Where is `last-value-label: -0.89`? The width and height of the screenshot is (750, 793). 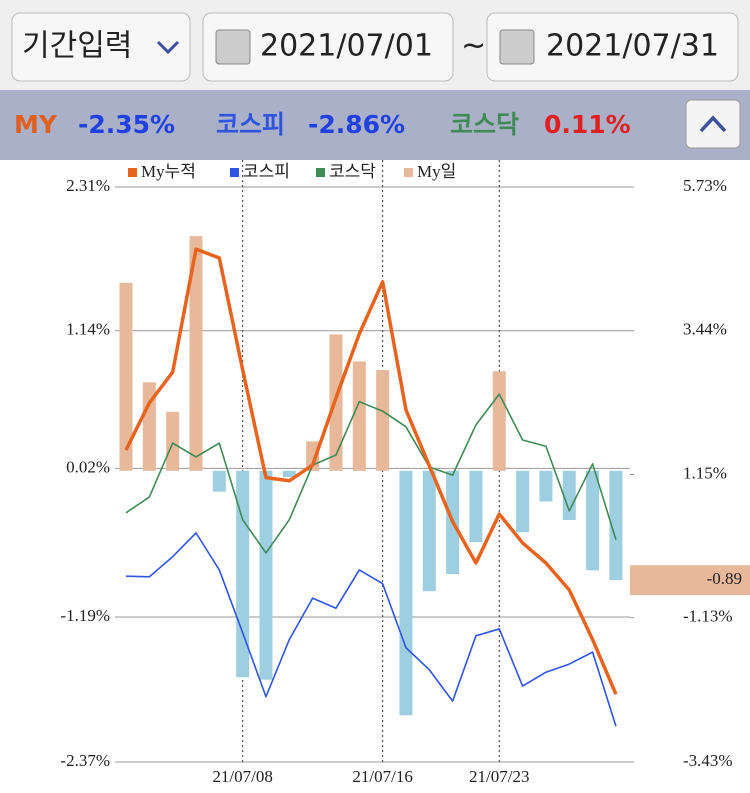
last-value-label: -0.89 is located at coordinates (724, 578).